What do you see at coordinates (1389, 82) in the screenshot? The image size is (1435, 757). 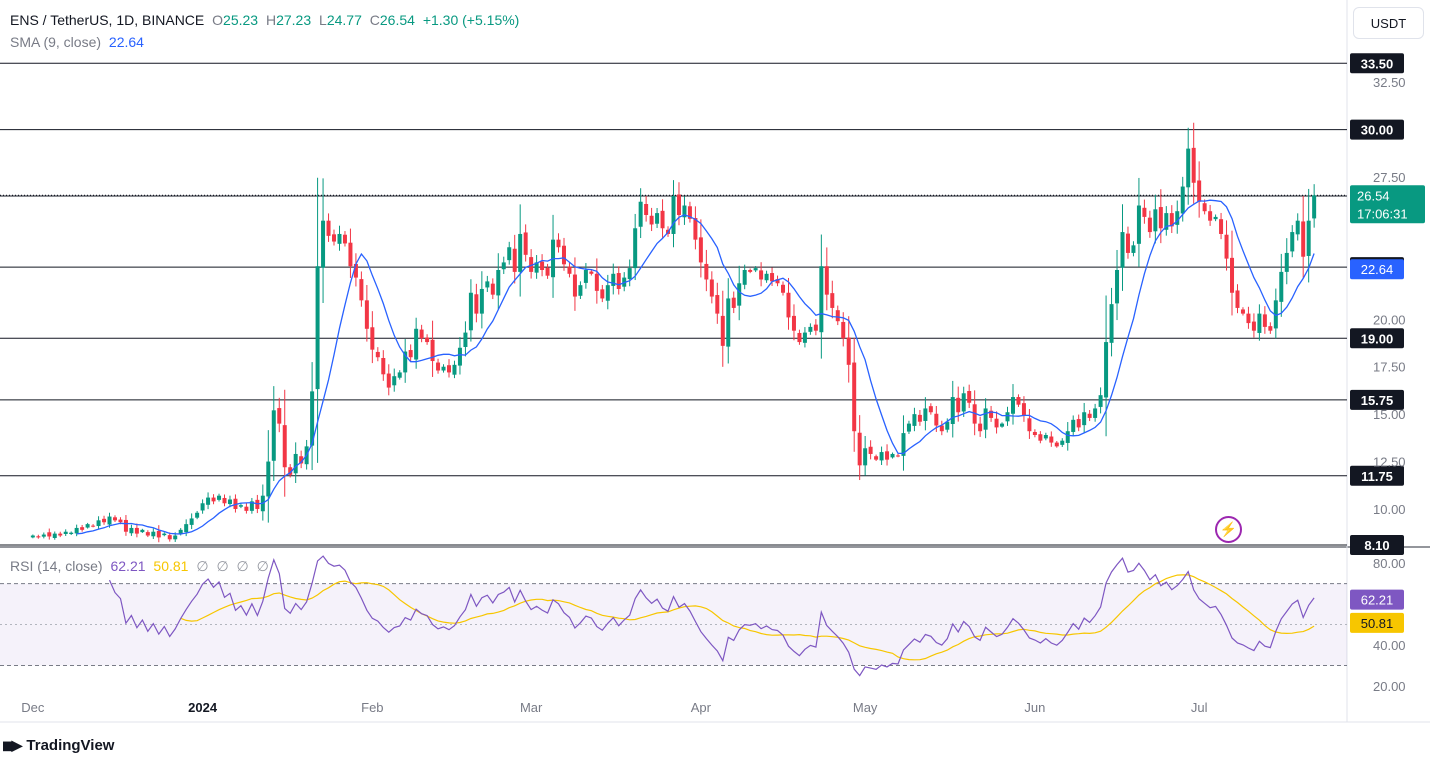 I see `price-tick-label: 32.50` at bounding box center [1389, 82].